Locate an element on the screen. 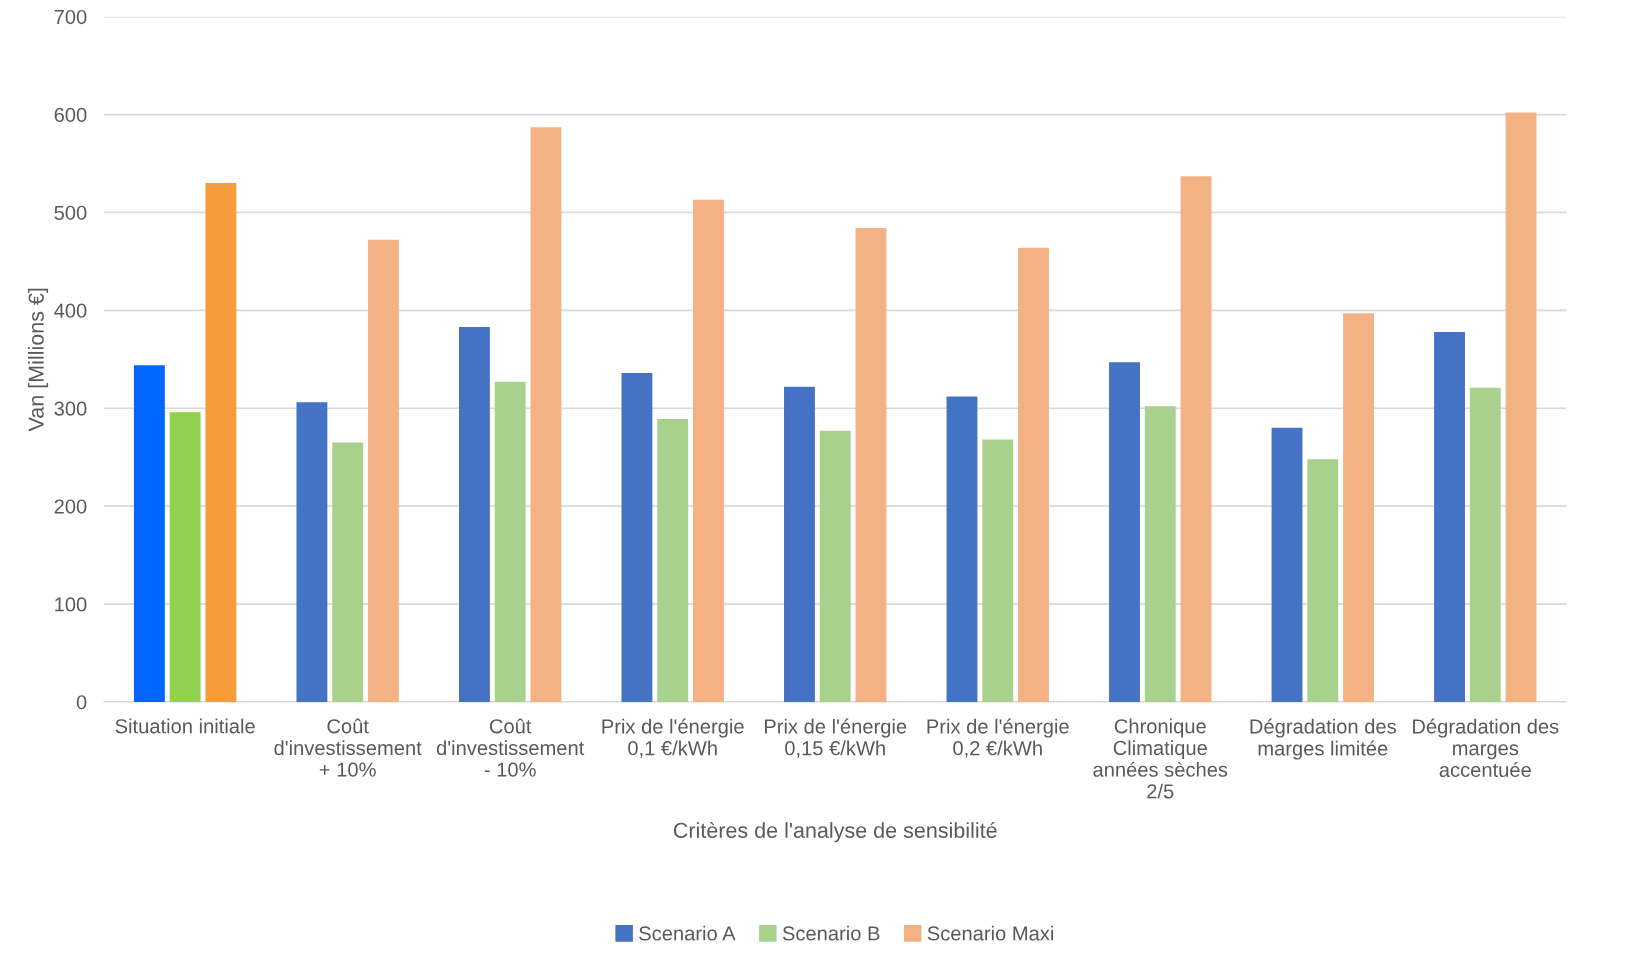 The height and width of the screenshot is (979, 1649). x-tick-label: Prix de l'énergie 0,15 €/kWh is located at coordinates (835, 738).